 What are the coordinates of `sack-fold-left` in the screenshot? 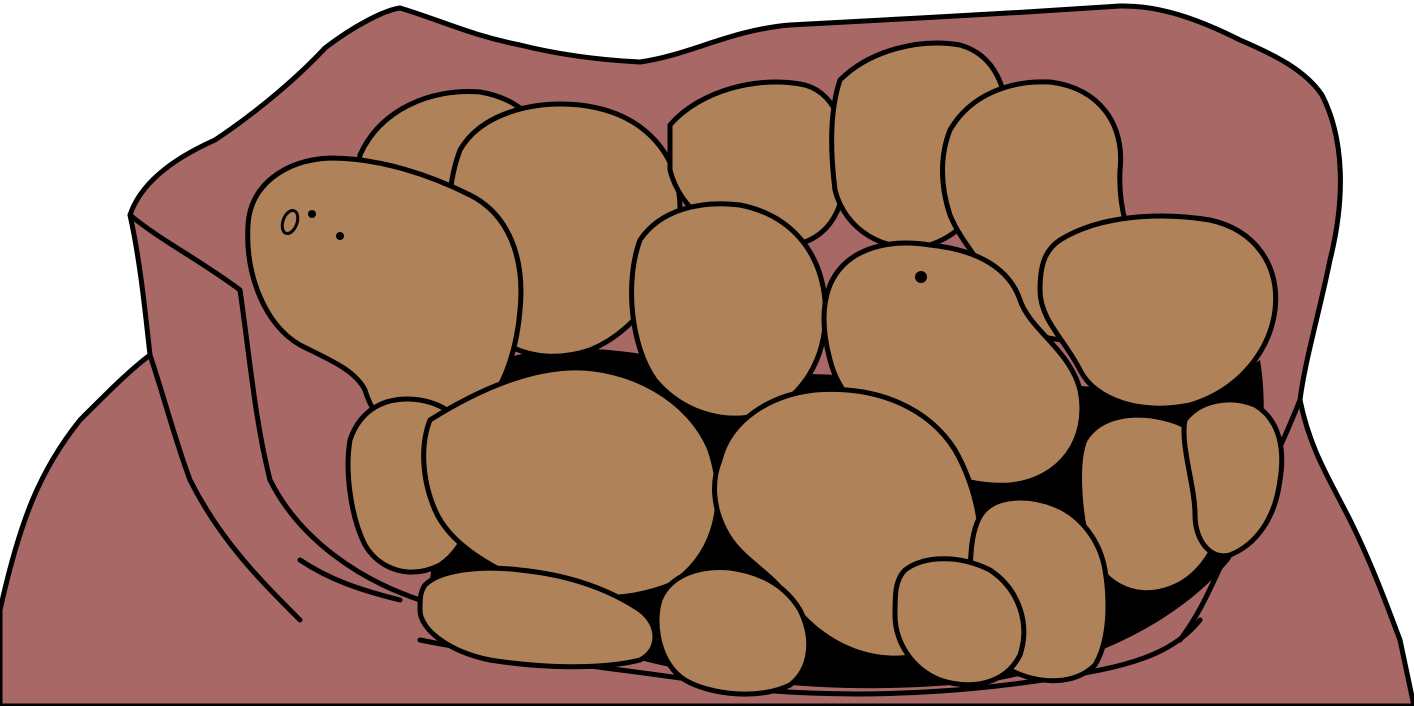 It's located at (275, 407).